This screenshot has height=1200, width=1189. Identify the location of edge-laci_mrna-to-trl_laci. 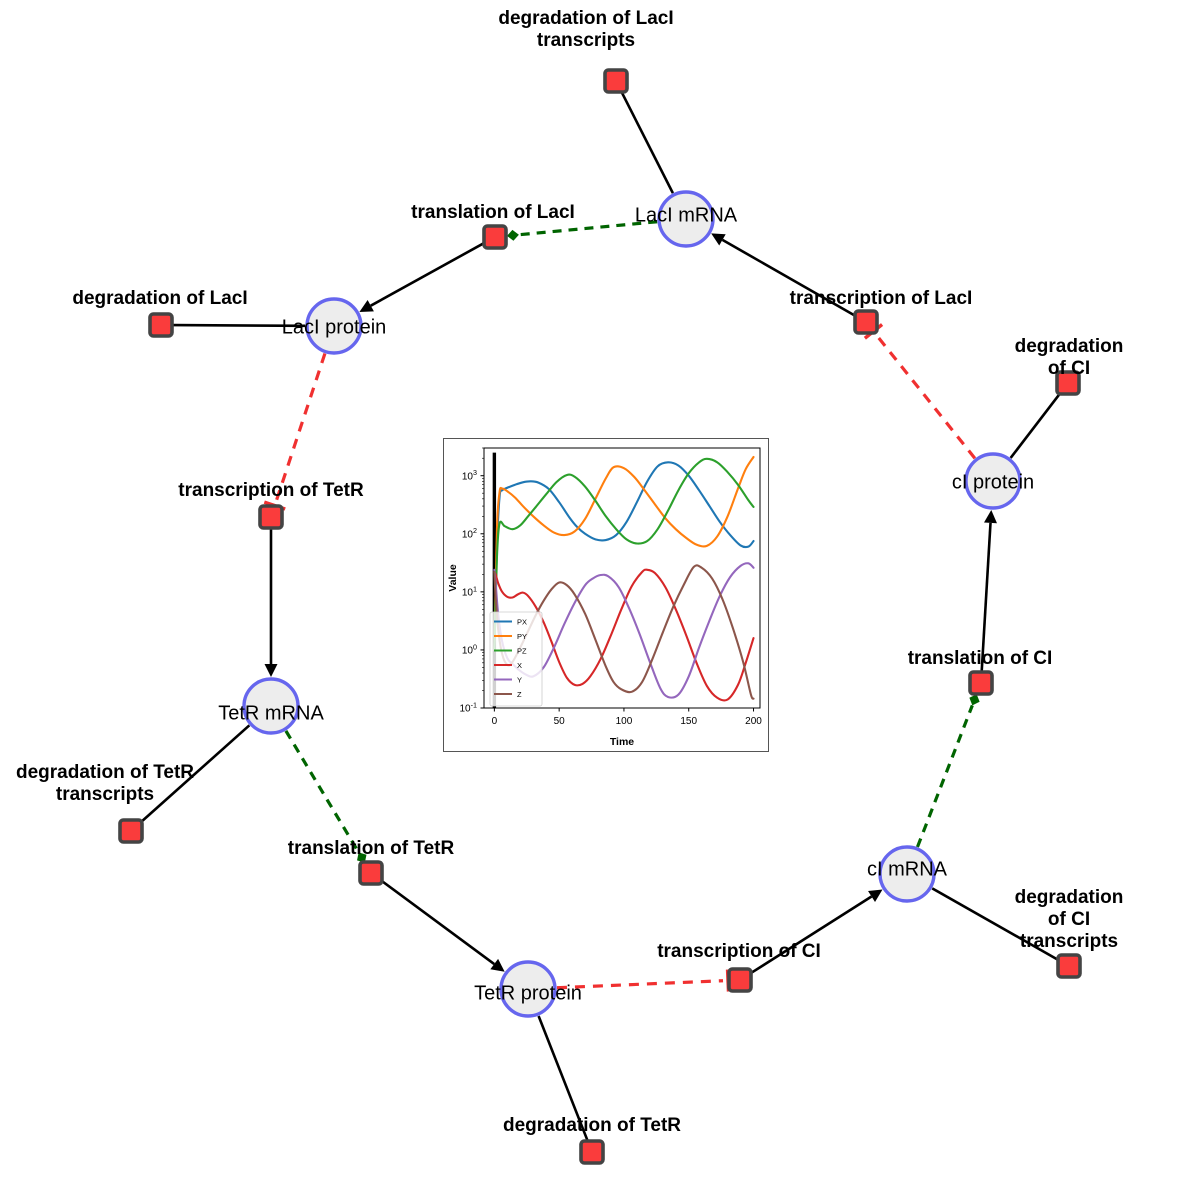
(582, 230).